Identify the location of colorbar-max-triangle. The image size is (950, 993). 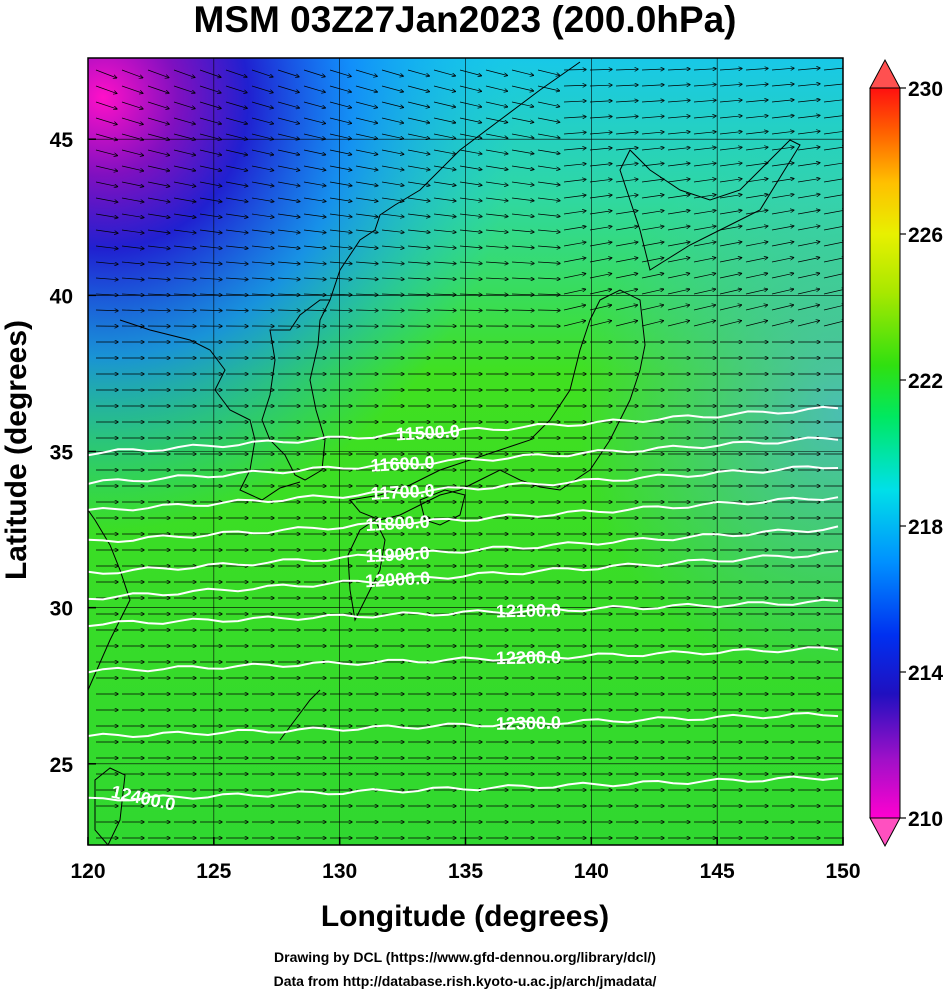
(885, 73).